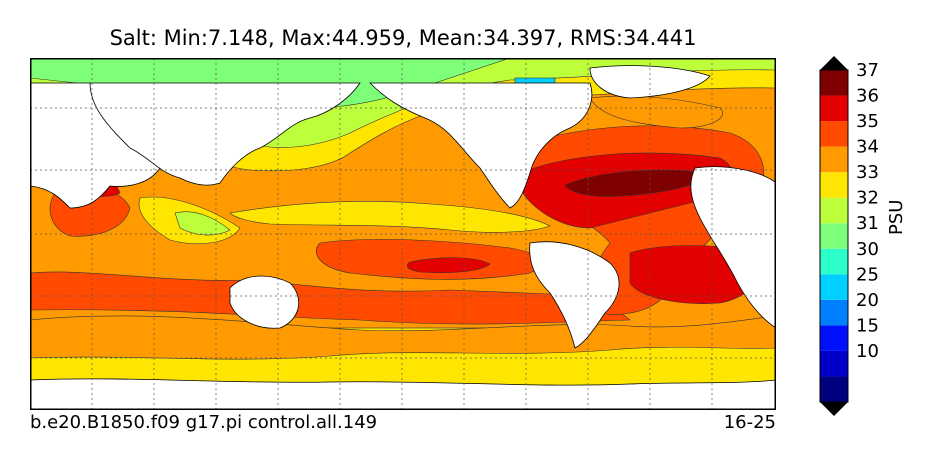 This screenshot has height=464, width=940. Describe the element at coordinates (867, 198) in the screenshot. I see `colorbar-tick-label: 32` at that location.